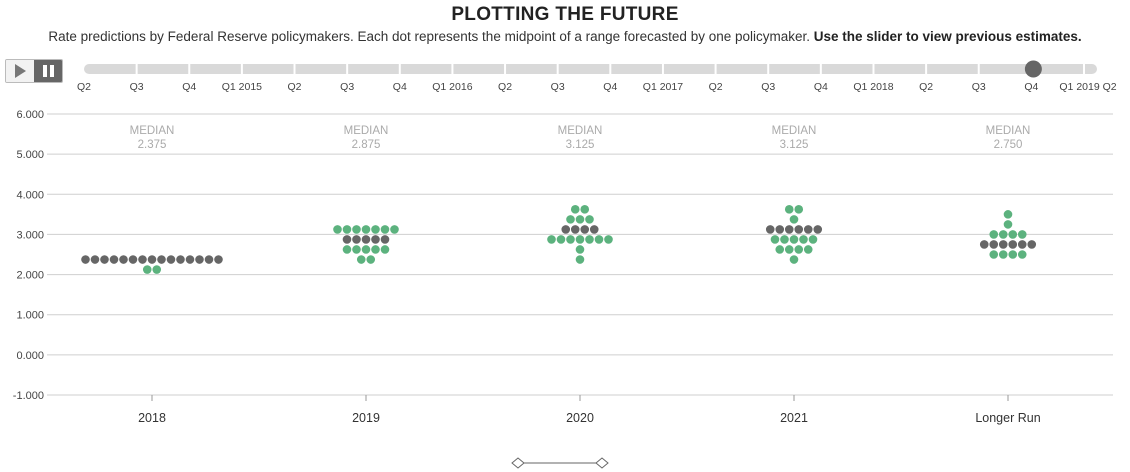  Describe the element at coordinates (48, 71) in the screenshot. I see `pause-button` at that location.